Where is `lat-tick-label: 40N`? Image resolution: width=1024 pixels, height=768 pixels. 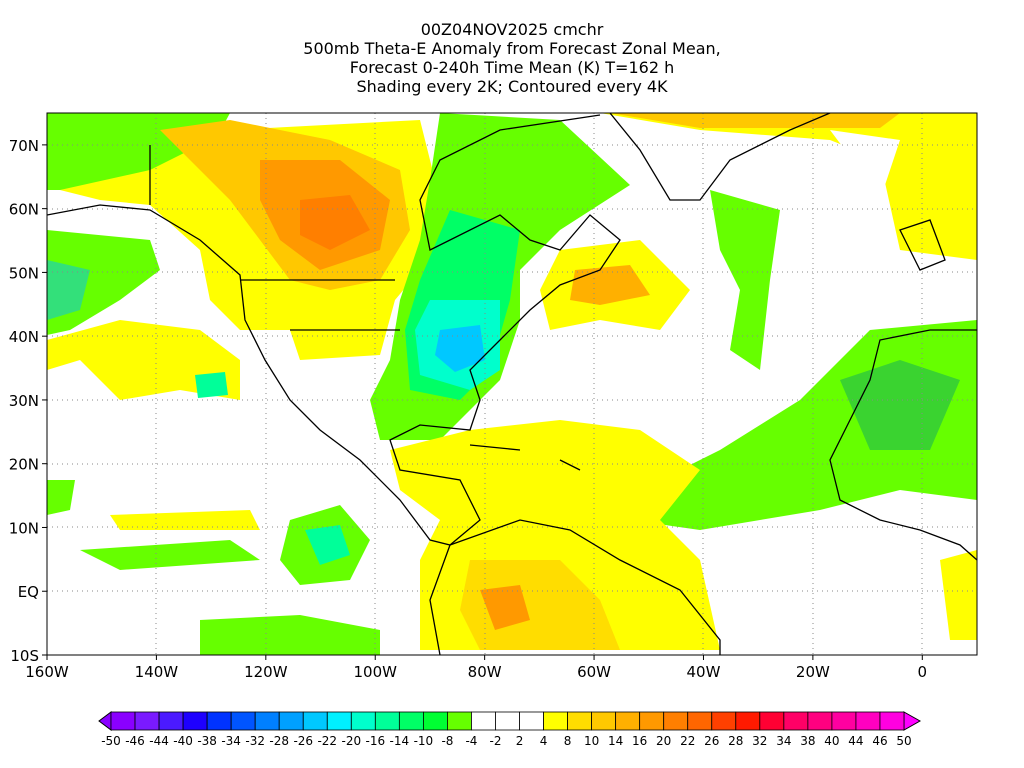 lat-tick-label: 40N is located at coordinates (24, 337).